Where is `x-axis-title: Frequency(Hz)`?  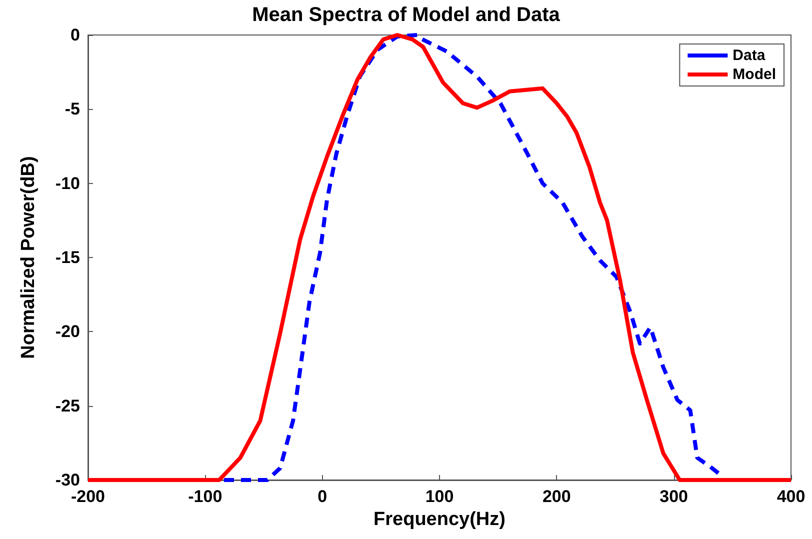
x-axis-title: Frequency(Hz) is located at coordinates (440, 519).